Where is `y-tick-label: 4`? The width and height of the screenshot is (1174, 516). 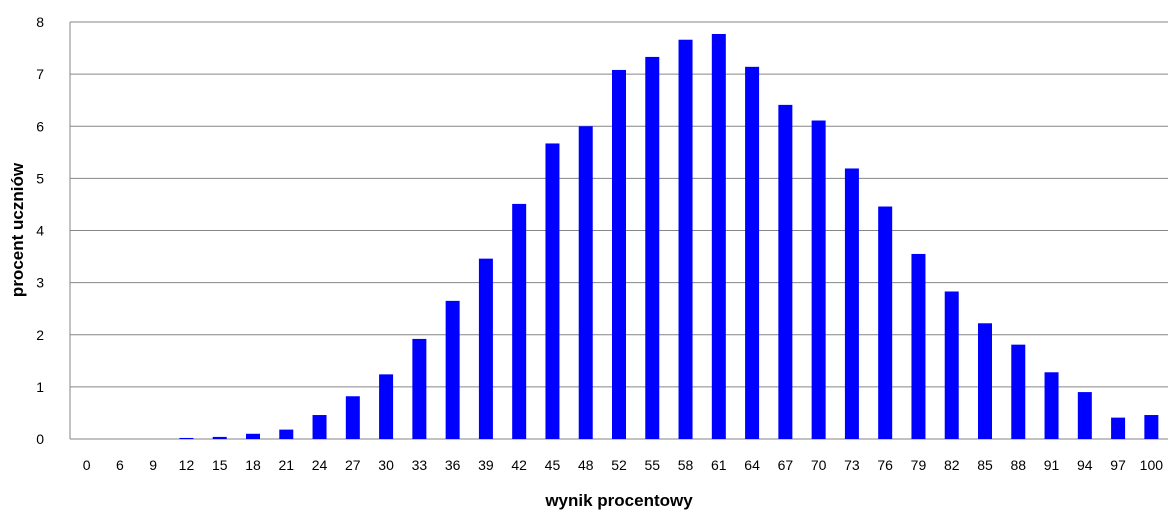
y-tick-label: 4 is located at coordinates (40, 231).